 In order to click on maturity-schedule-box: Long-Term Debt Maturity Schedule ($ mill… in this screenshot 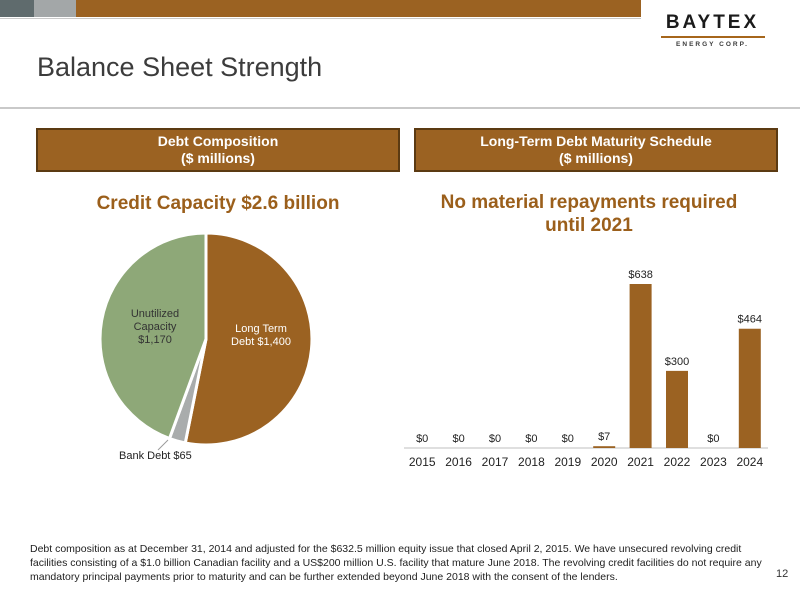, I will do `click(596, 150)`.